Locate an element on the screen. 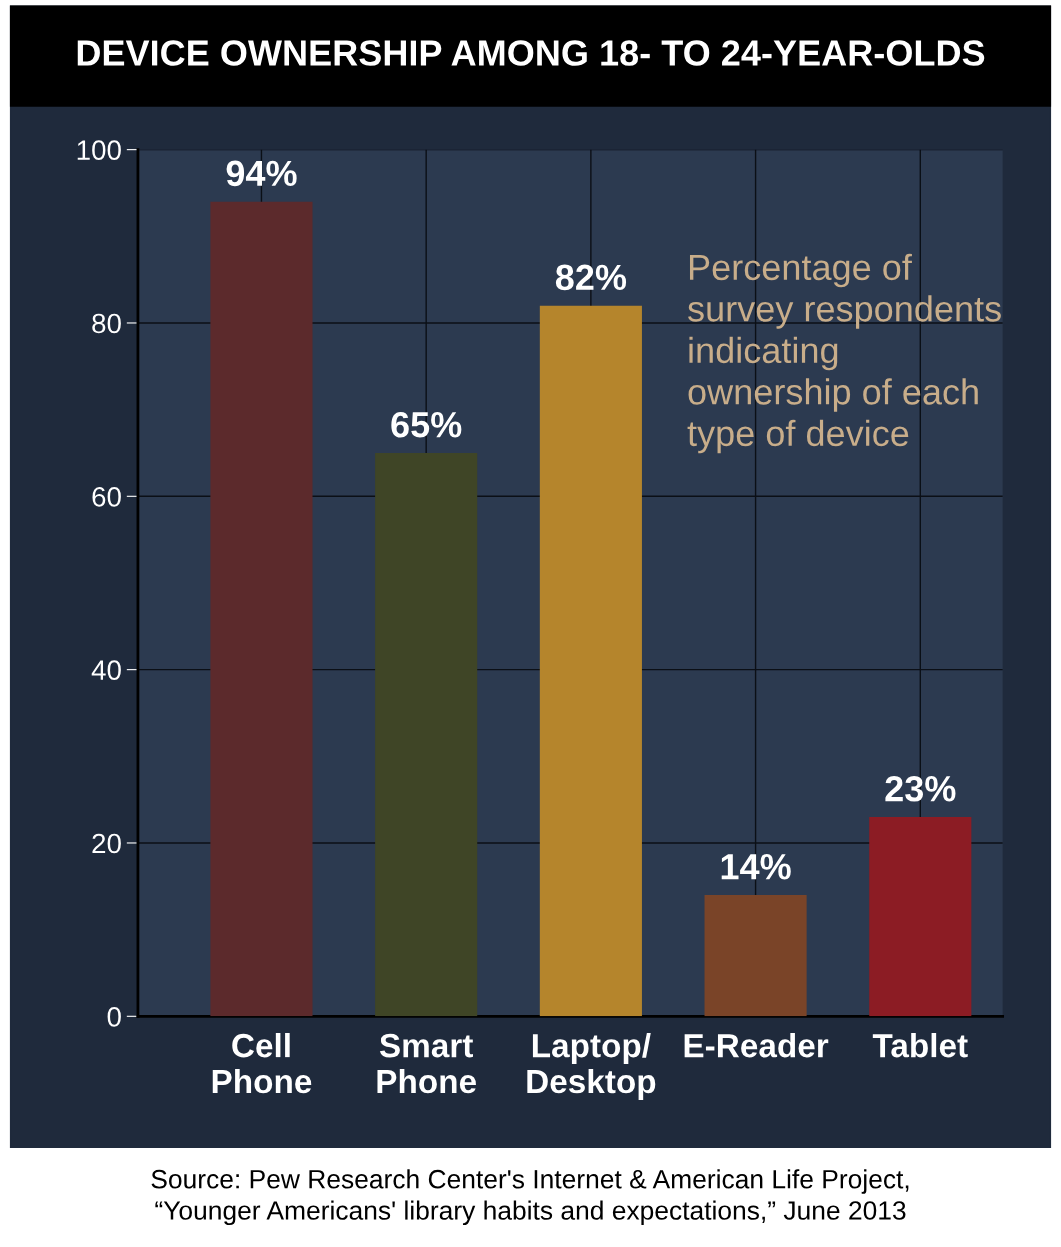  data-label: 23% is located at coordinates (920, 788).